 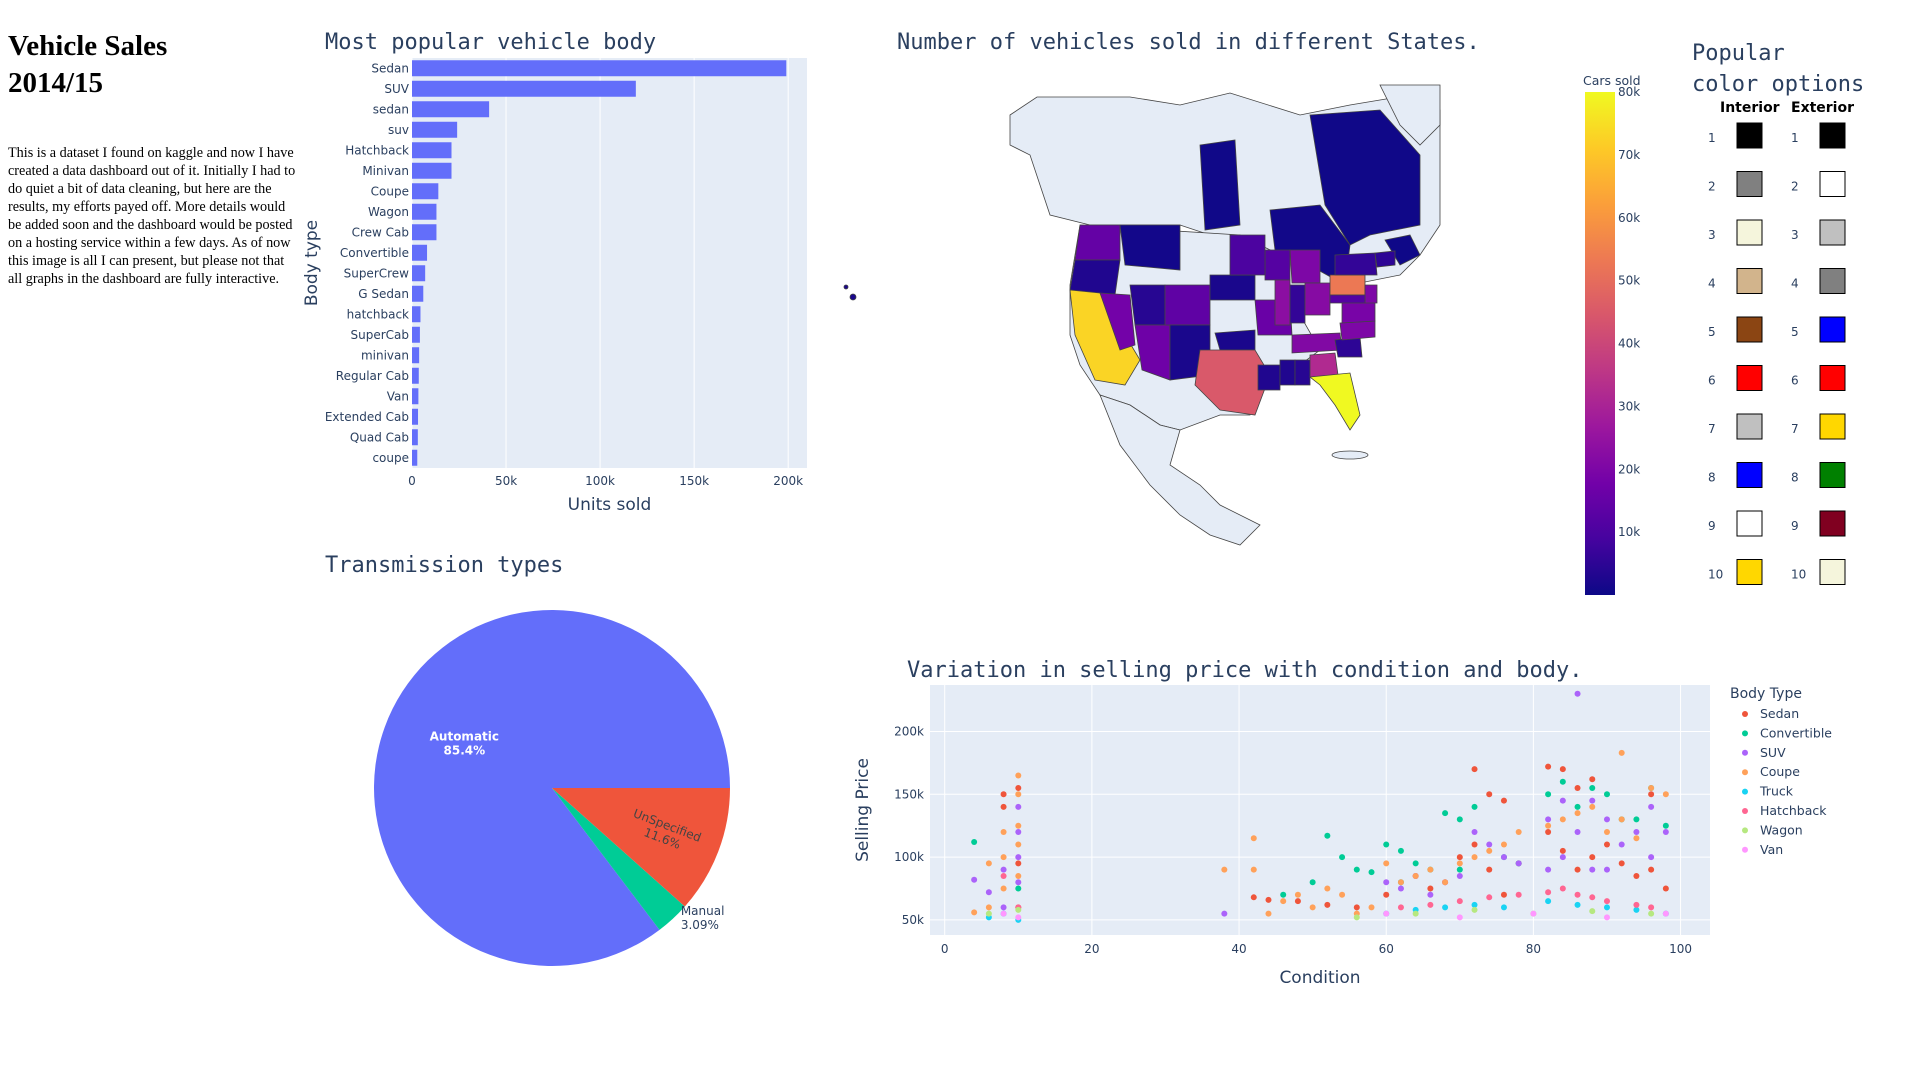 What do you see at coordinates (377, 273) in the screenshot?
I see `bar-category-label: SuperCrew` at bounding box center [377, 273].